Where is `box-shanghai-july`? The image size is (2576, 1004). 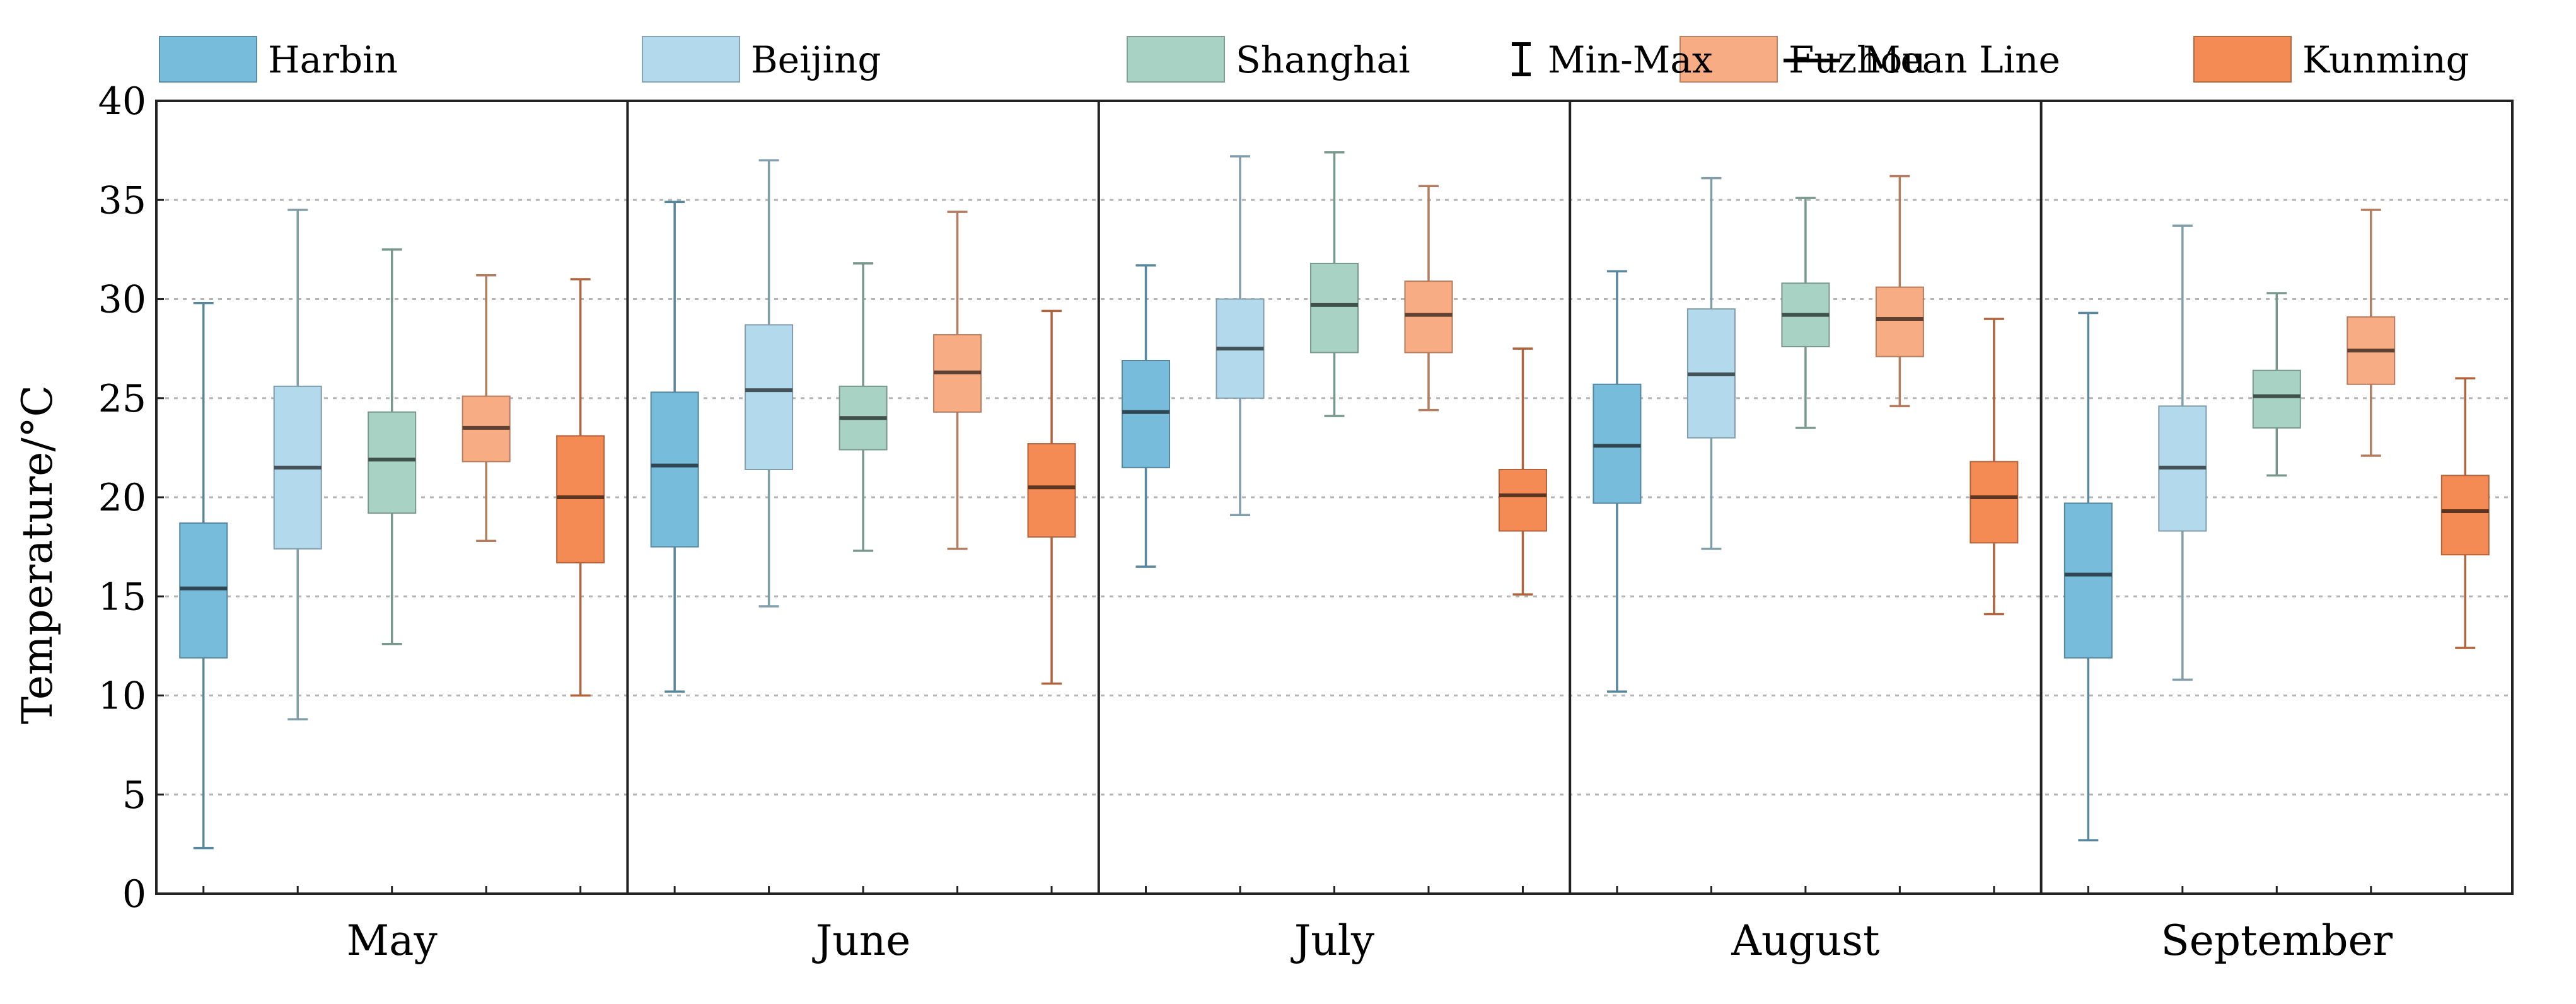 box-shanghai-july is located at coordinates (1335, 284).